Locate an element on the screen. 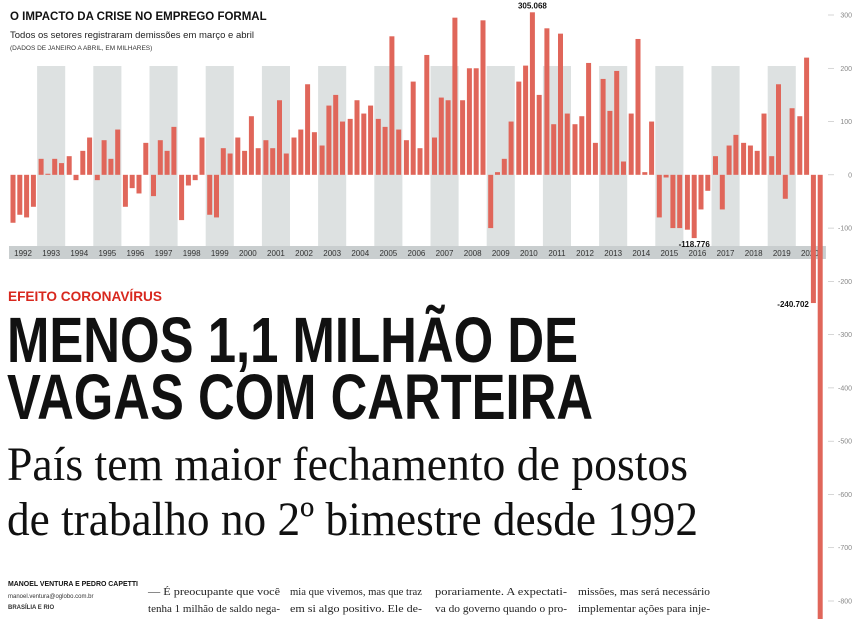 The image size is (858, 619). x-tick-label: 1993 is located at coordinates (51, 253).